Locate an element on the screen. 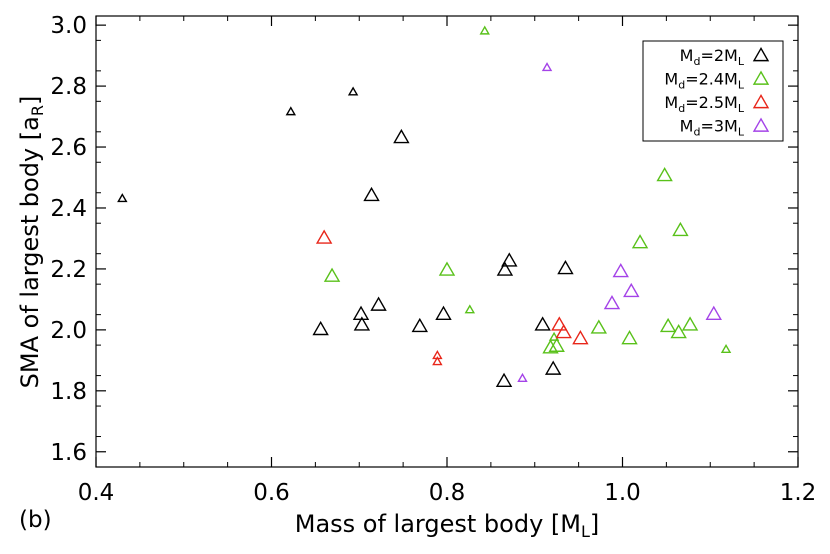 The width and height of the screenshot is (830, 554). y-axis-title: SMA of largest body [aR] is located at coordinates (31, 242).